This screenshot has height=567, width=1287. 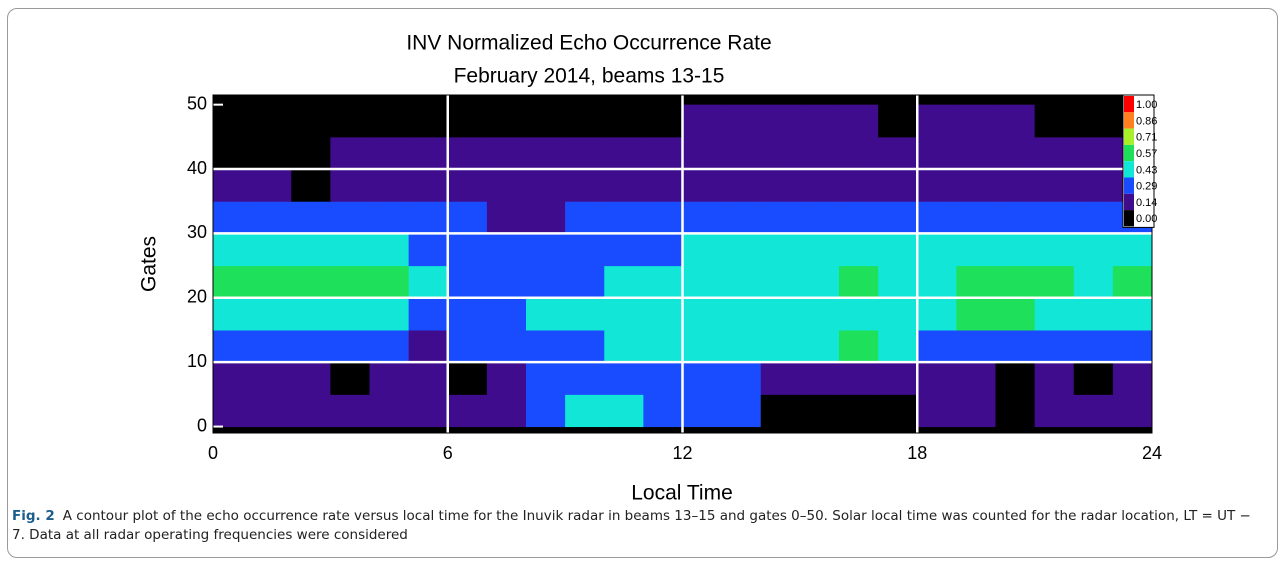 I want to click on legend-label: 0.14, so click(x=1146, y=203).